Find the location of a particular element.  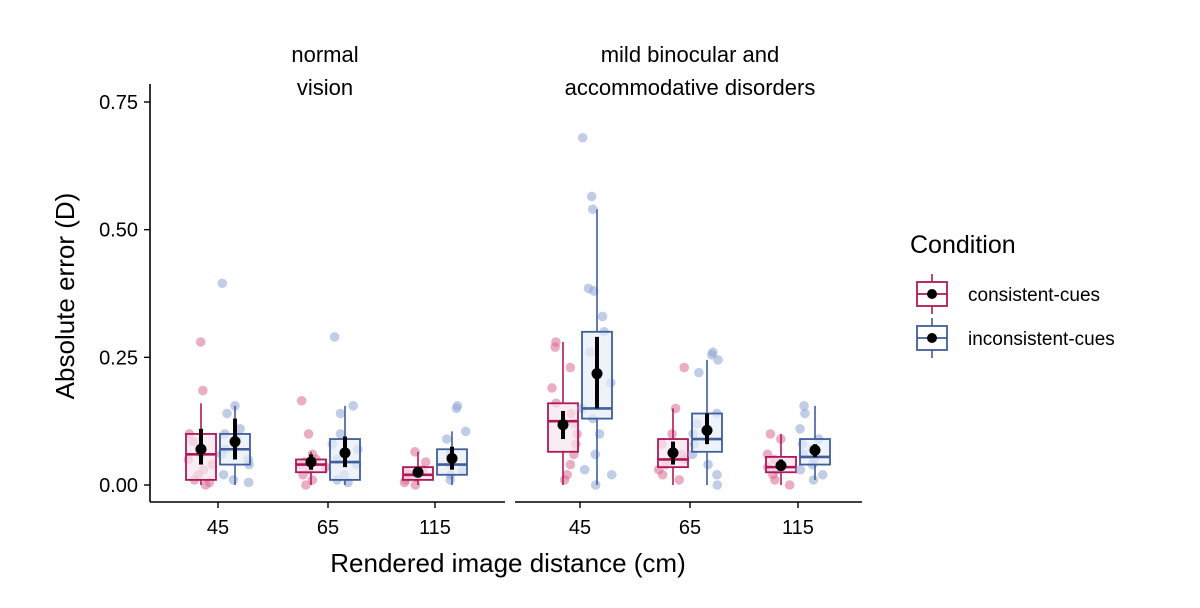

legend-entries: consistent-cues inconsistent-cues is located at coordinates (1015, 316).